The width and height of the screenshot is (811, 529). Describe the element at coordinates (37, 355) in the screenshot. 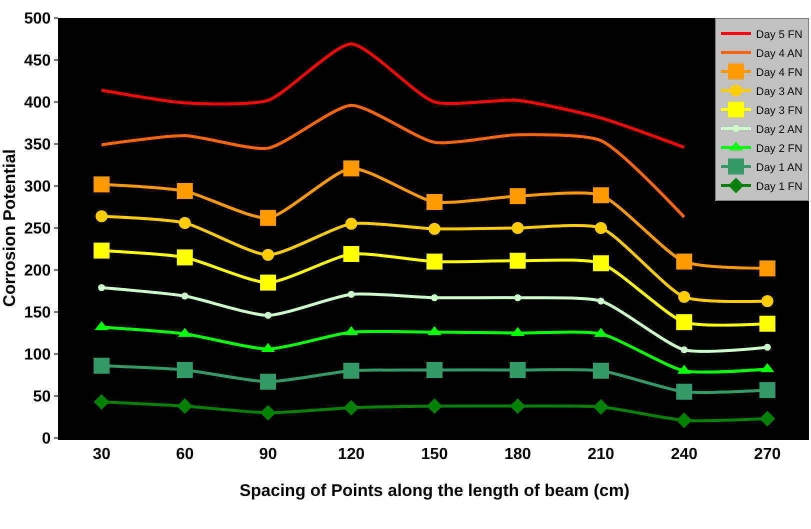

I see `y-tick-label: 100` at that location.